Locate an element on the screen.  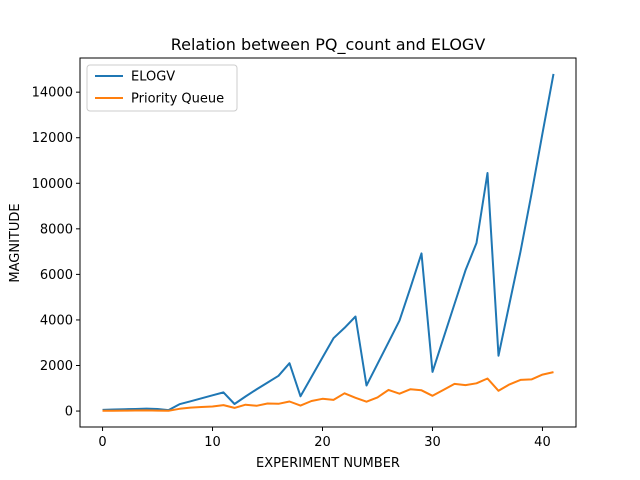
x-tick-label: 0 is located at coordinates (102, 442).